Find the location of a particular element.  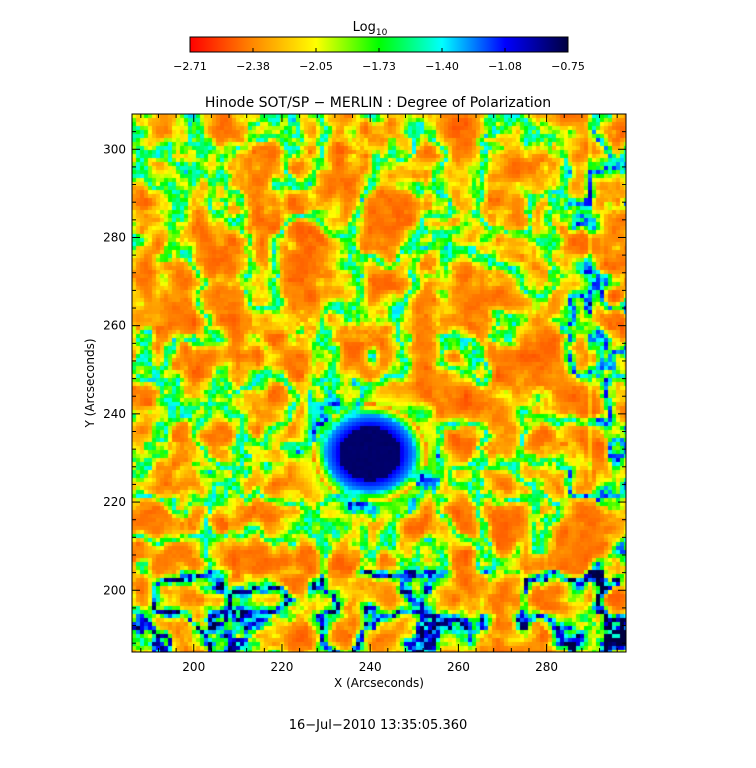

x-tick-label: 260 is located at coordinates (458, 667).